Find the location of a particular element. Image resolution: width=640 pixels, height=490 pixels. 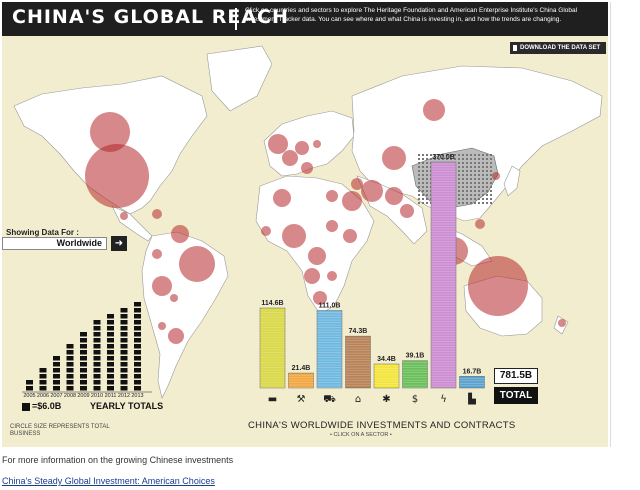

sector-bar-car: 114.6B ▬ is located at coordinates (272, 352).